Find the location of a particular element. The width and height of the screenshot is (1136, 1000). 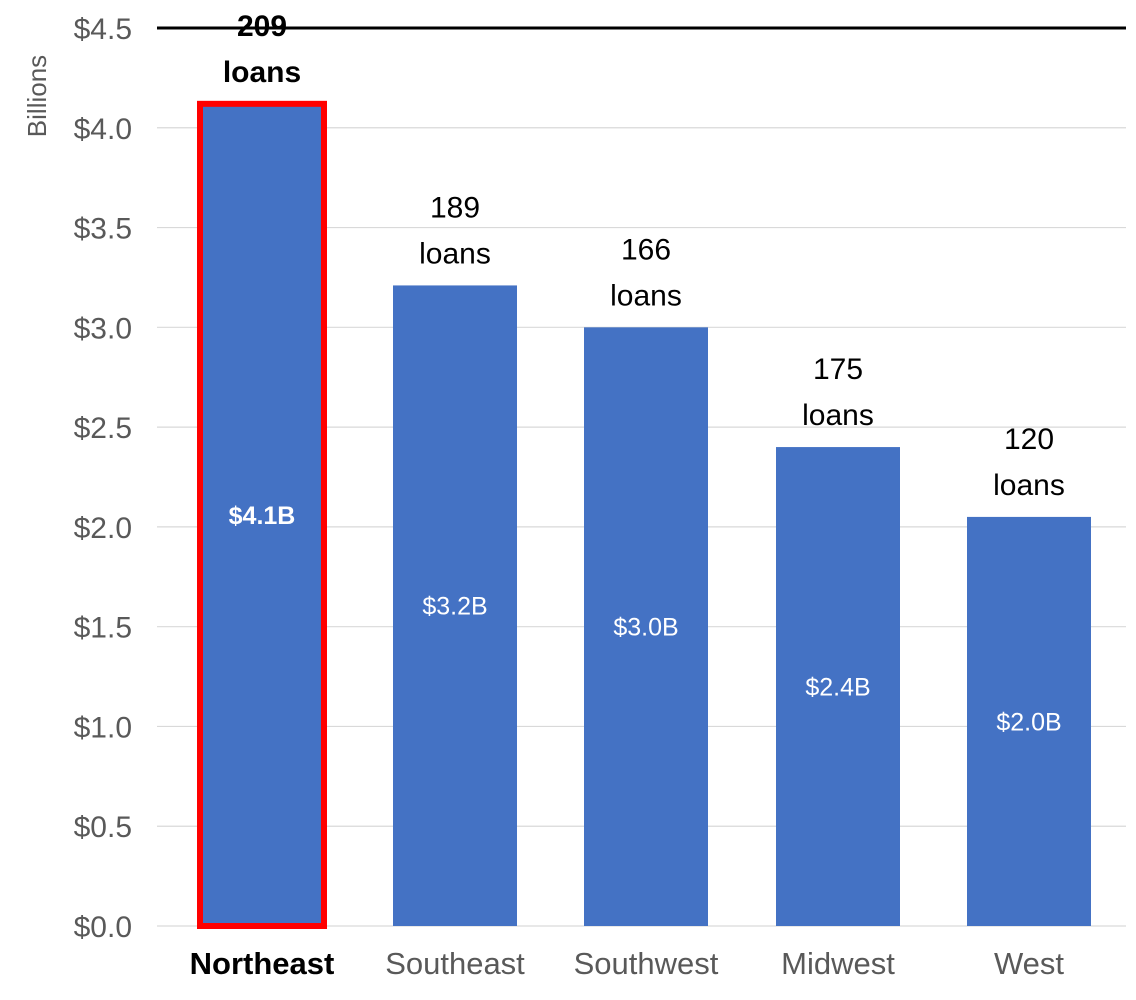

value-label: $2.0B is located at coordinates (1028, 722).